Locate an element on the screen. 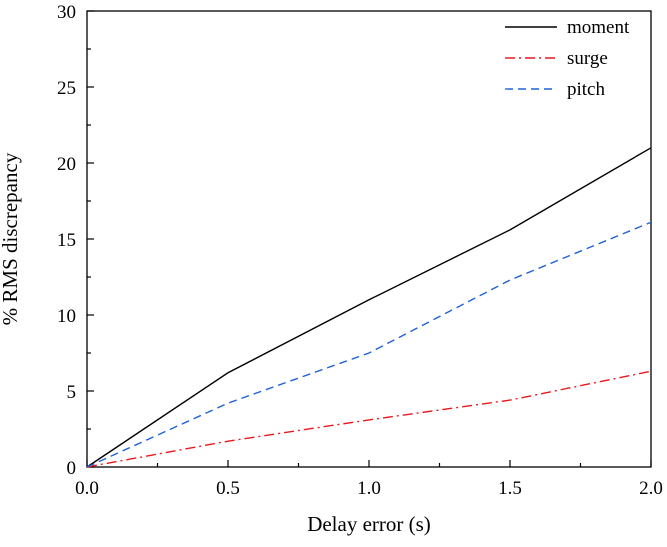 Image resolution: width=667 pixels, height=547 pixels. y-axis: 0 5 10 15 20 25 30 is located at coordinates (75, 240).